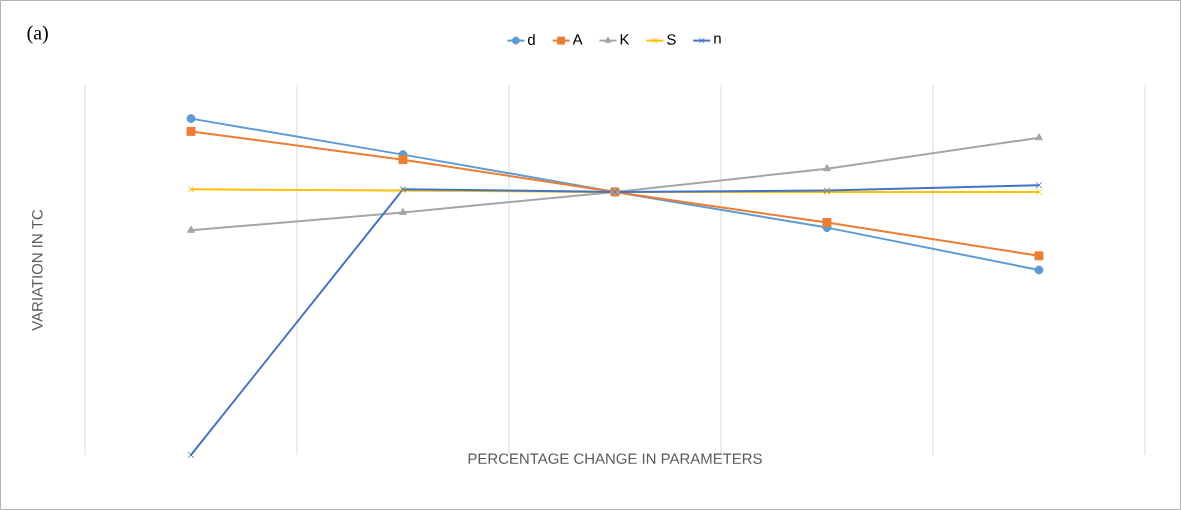  What do you see at coordinates (531, 40) in the screenshot?
I see `legend-label: d` at bounding box center [531, 40].